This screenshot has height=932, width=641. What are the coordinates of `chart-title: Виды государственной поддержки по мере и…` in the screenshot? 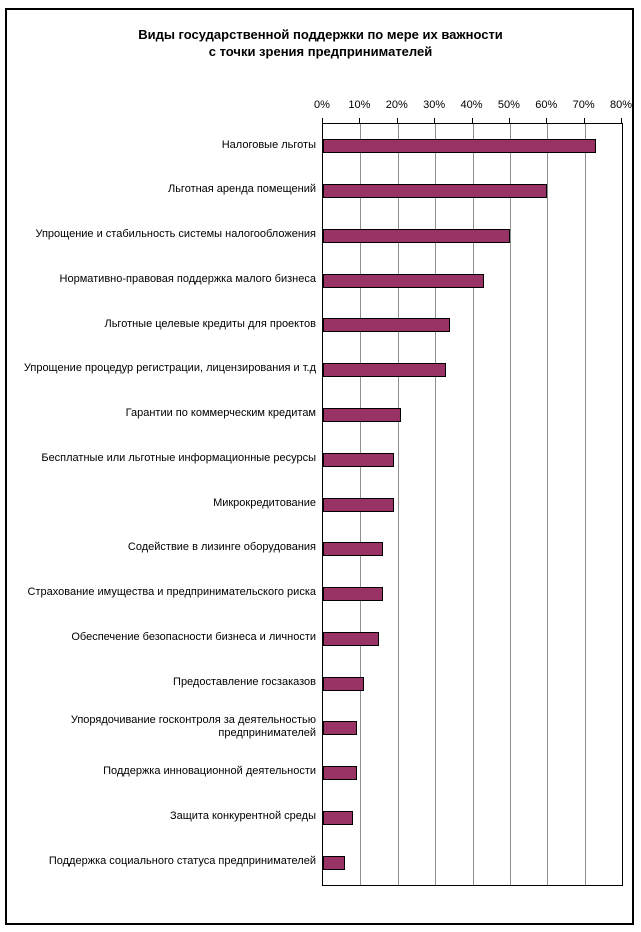 It's located at (320, 43).